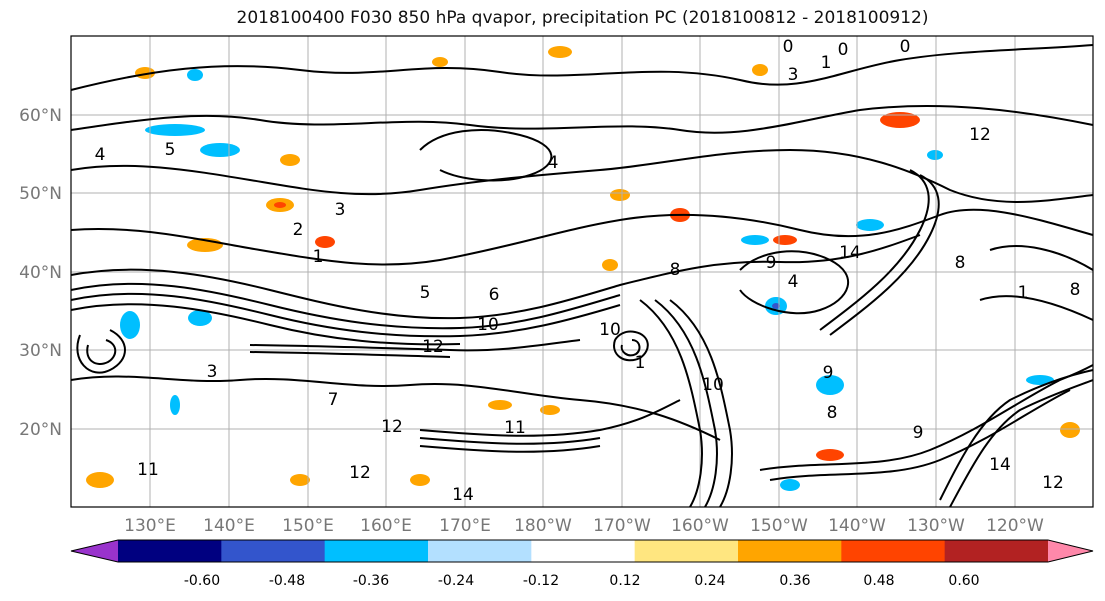 Image resolution: width=1105 pixels, height=601 pixels. Describe the element at coordinates (229, 526) in the screenshot. I see `lon-label: 140°E` at that location.